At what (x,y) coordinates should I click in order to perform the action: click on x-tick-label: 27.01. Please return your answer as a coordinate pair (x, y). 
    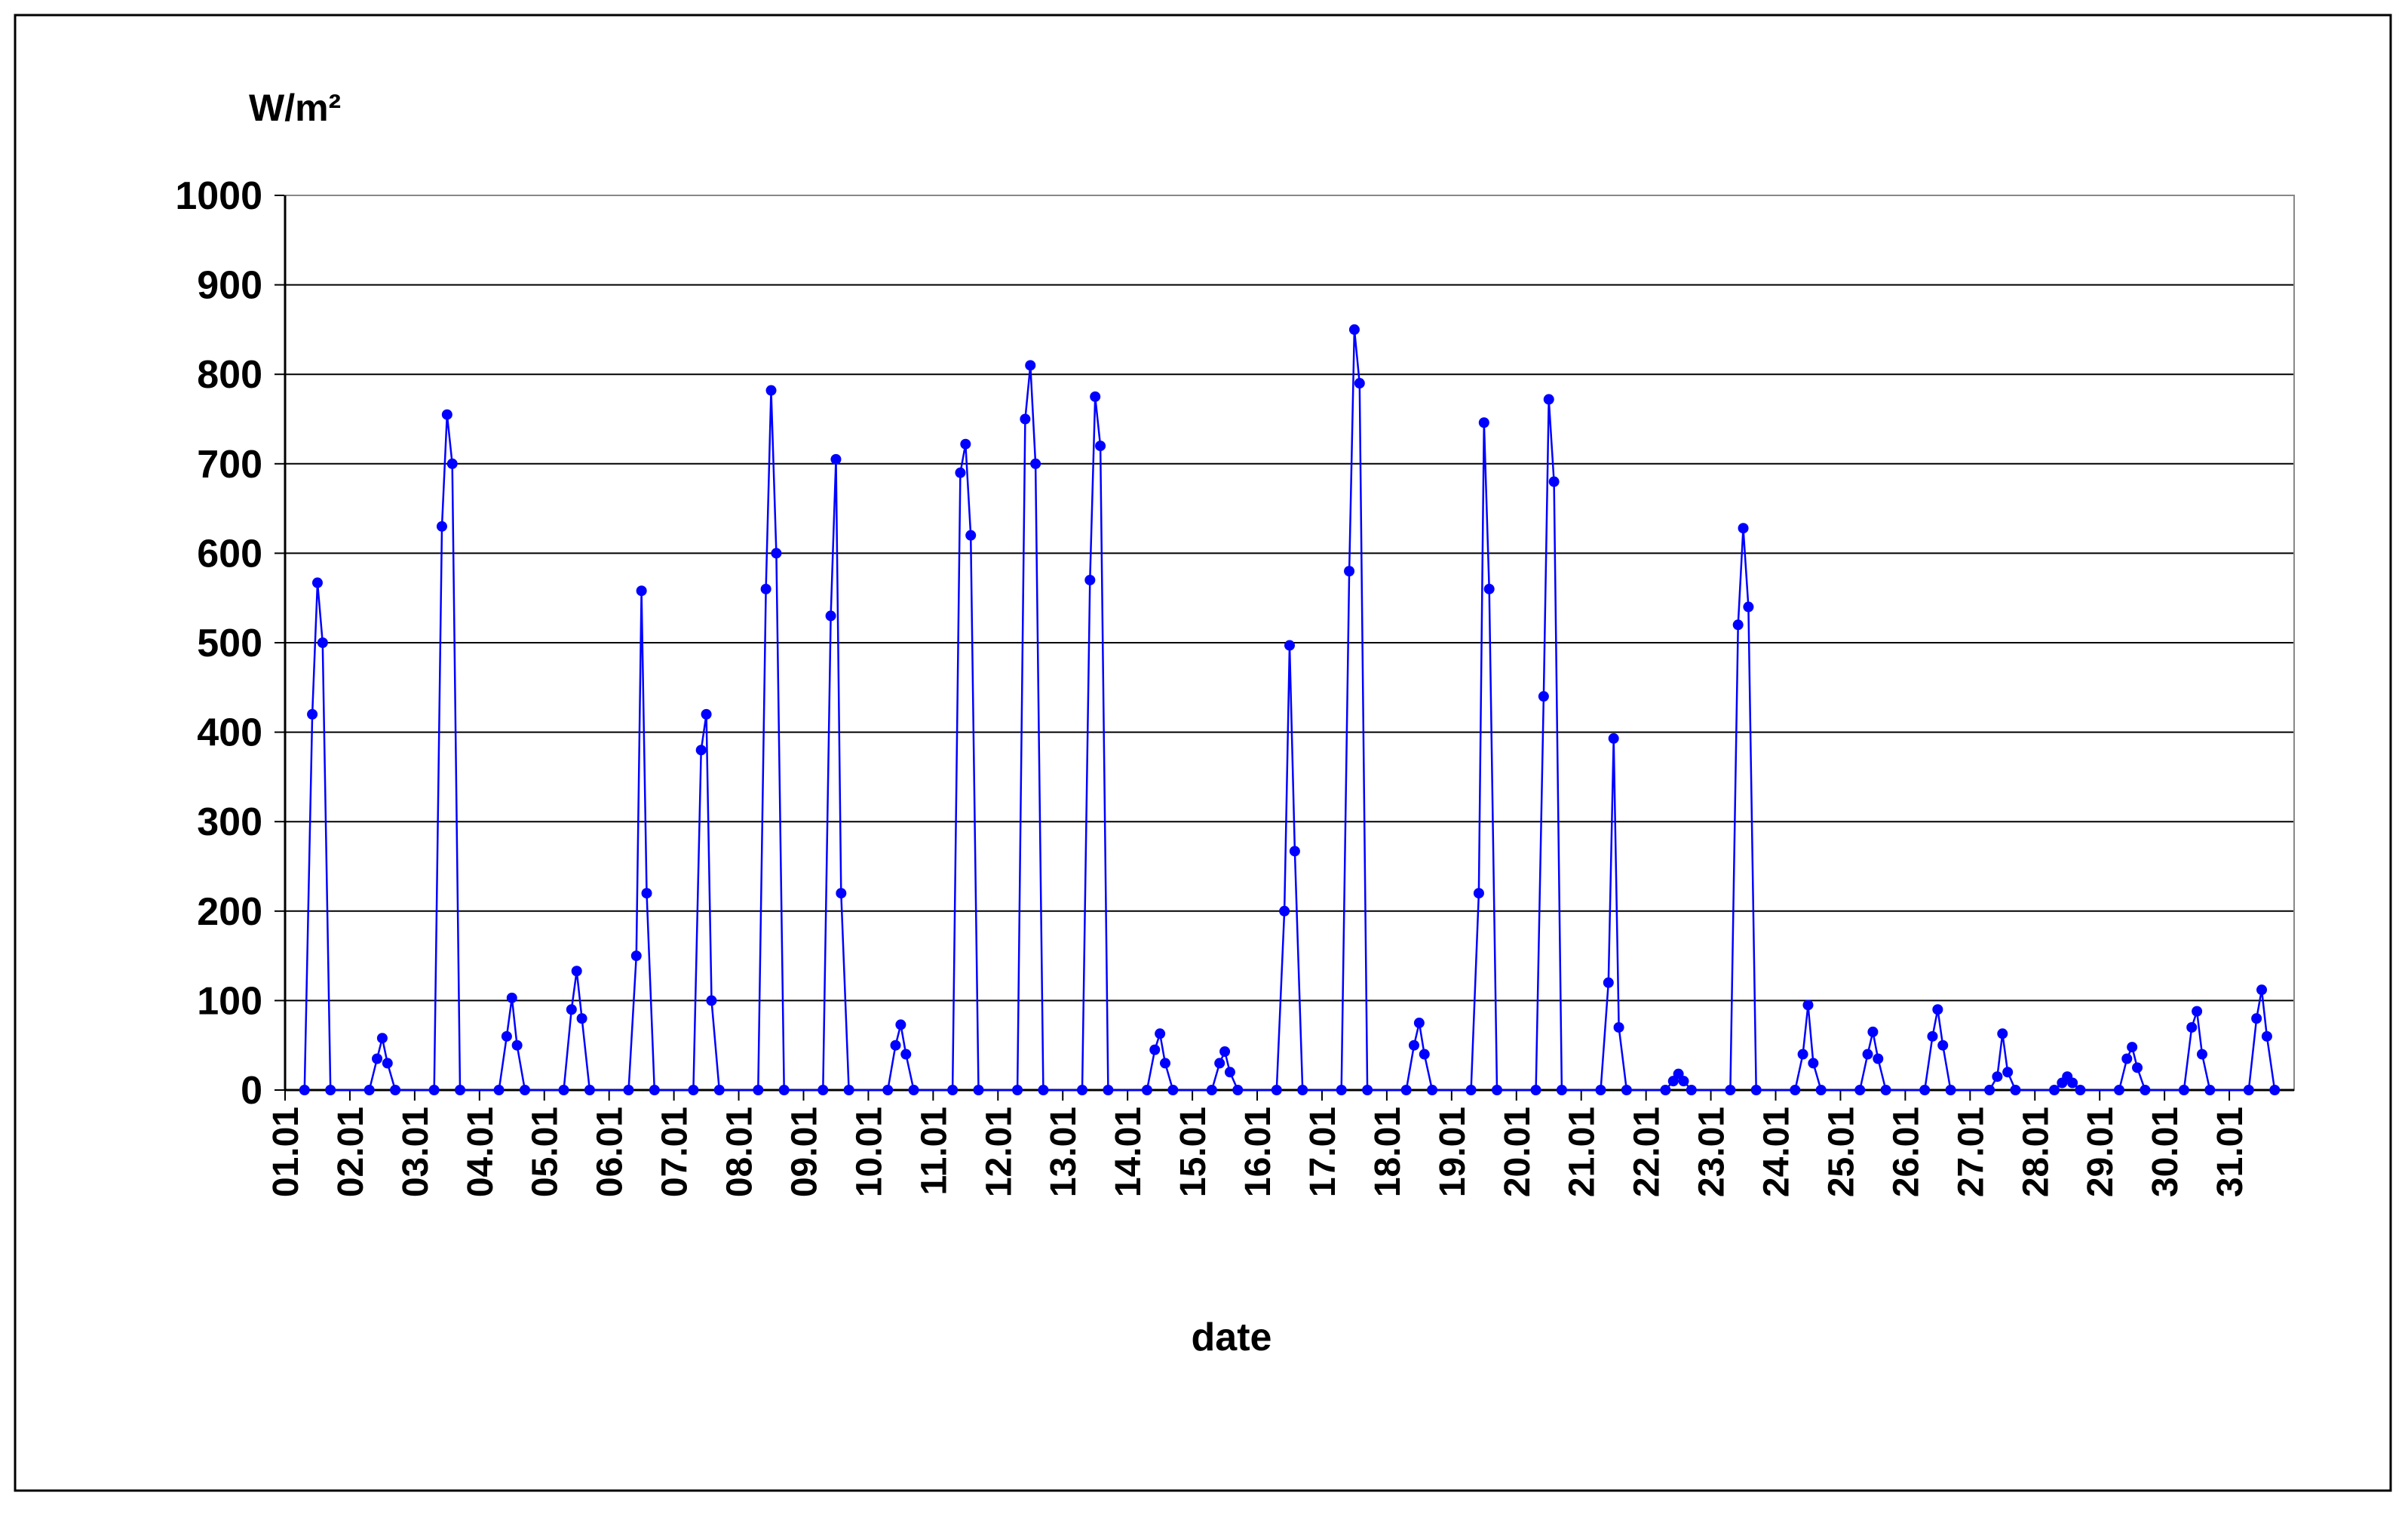
    Looking at the image, I should click on (1971, 1152).